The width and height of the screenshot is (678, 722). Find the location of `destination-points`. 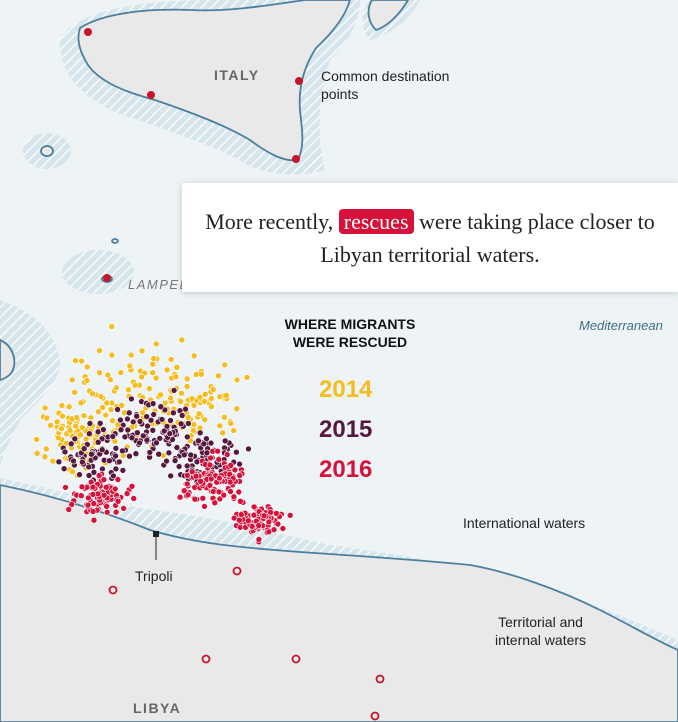

destination-points is located at coordinates (193, 155).